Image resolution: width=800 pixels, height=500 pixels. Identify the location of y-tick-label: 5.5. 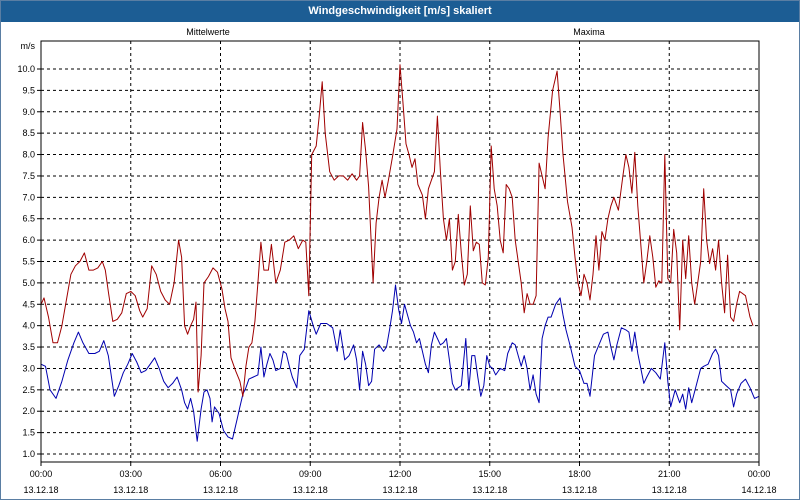
(28, 262).